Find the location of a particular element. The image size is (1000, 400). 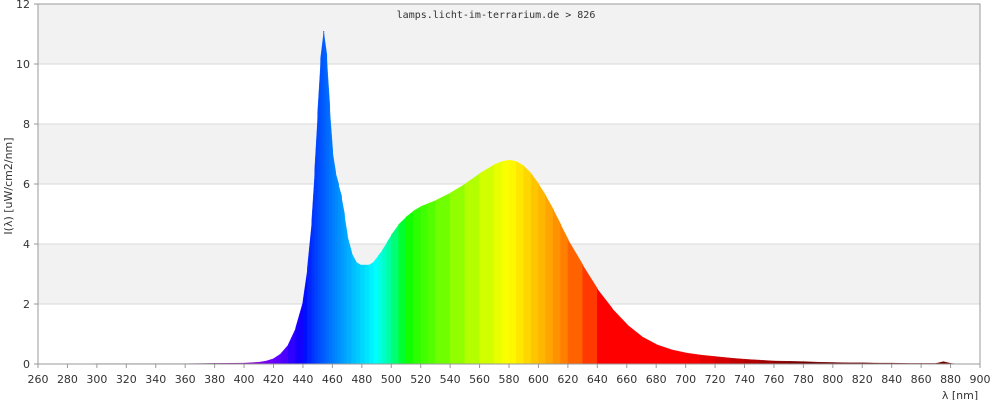

x-tick-label: 680 is located at coordinates (656, 379).